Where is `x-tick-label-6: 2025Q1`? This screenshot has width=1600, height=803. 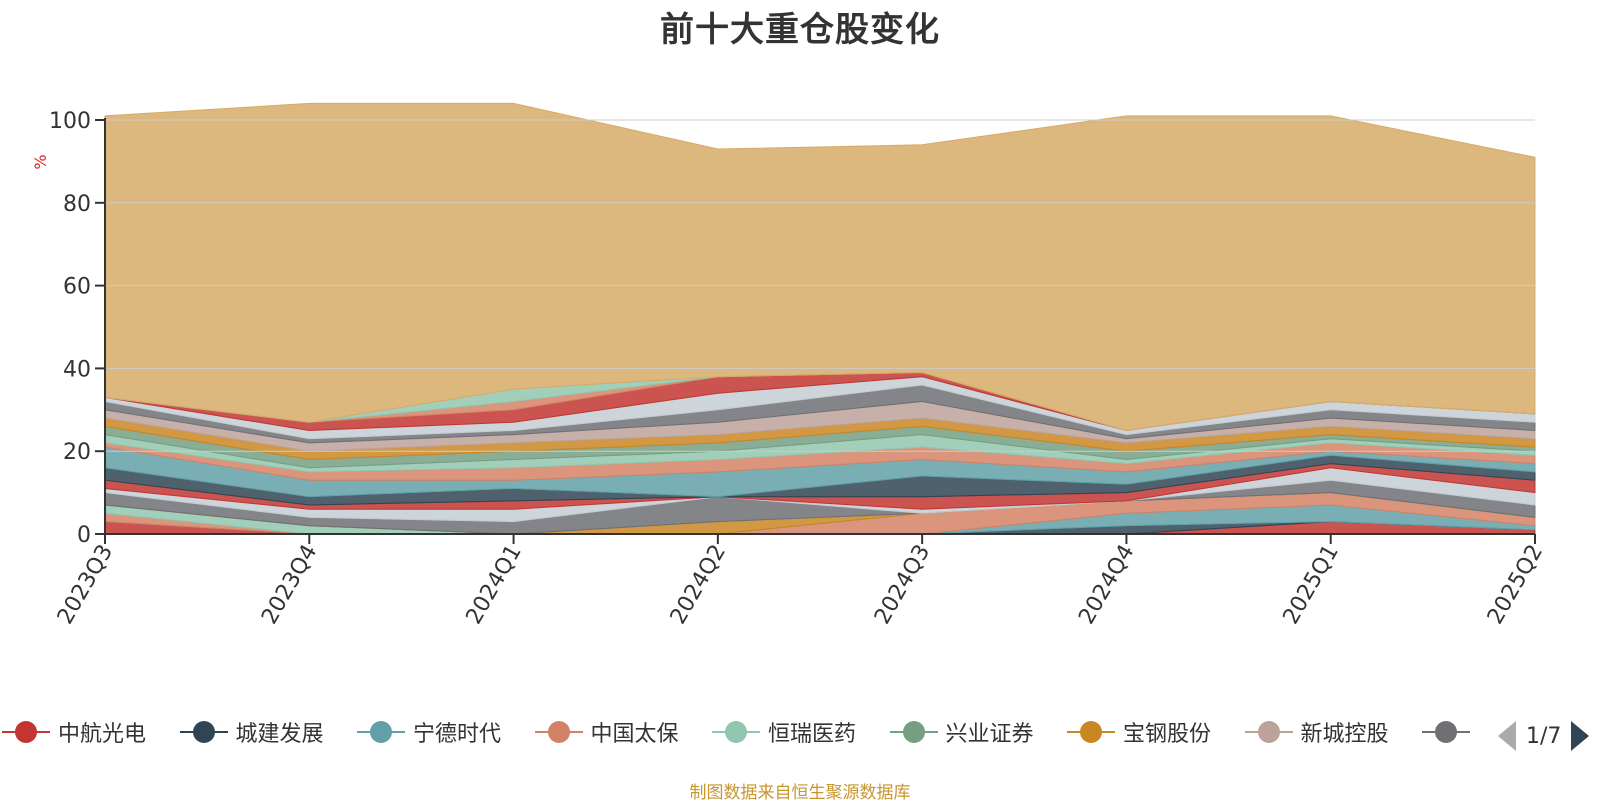
x-tick-label-6: 2025Q1 is located at coordinates (1311, 585).